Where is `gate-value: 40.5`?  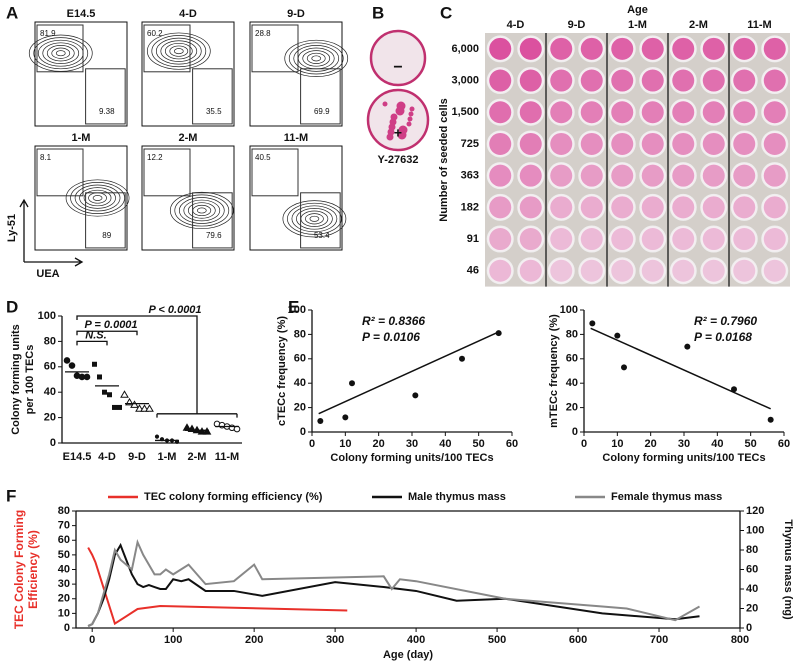
gate-value: 40.5 is located at coordinates (263, 157).